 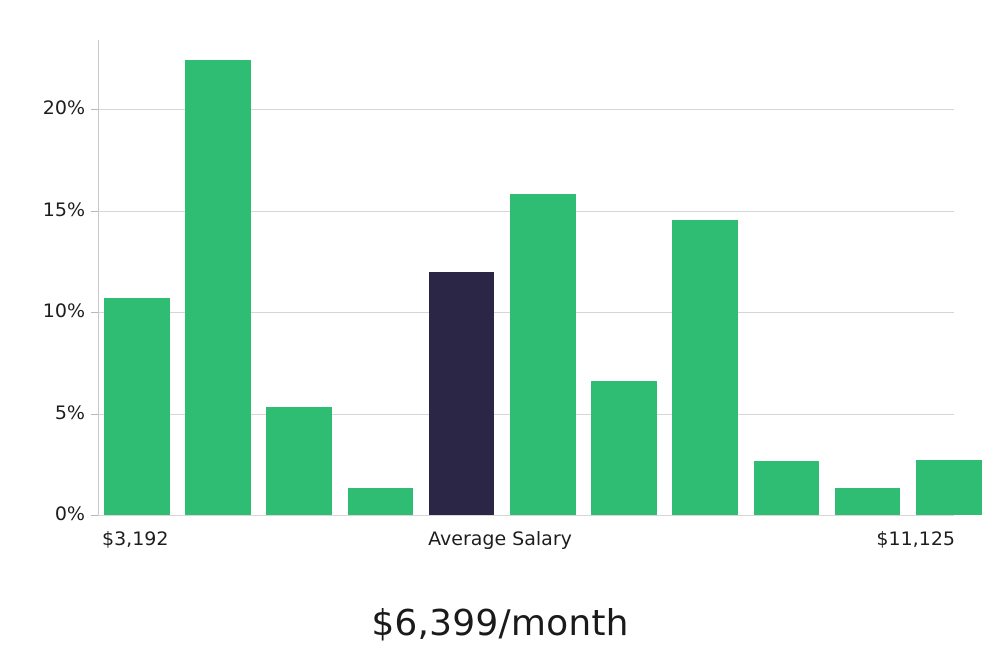 What do you see at coordinates (135, 539) in the screenshot?
I see `x-axis-label-min: $3,192` at bounding box center [135, 539].